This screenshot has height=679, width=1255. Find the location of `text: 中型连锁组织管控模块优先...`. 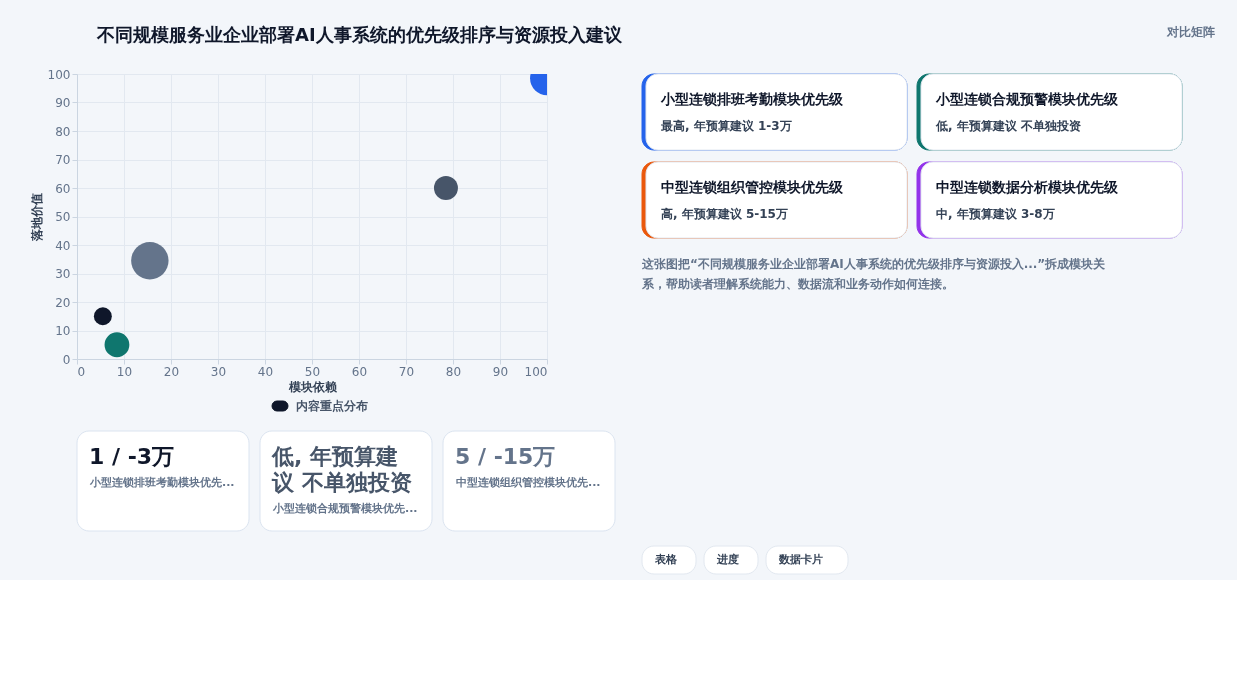

text: 中型连锁组织管控模块优先... is located at coordinates (528, 482).